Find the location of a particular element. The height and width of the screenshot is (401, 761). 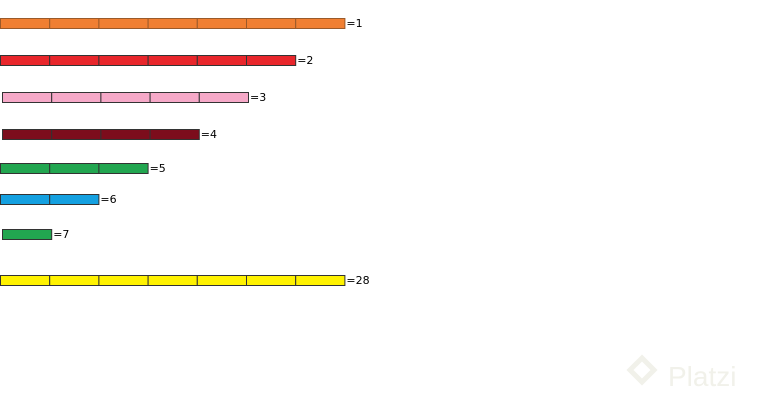

bar-label: =5 is located at coordinates (158, 168).